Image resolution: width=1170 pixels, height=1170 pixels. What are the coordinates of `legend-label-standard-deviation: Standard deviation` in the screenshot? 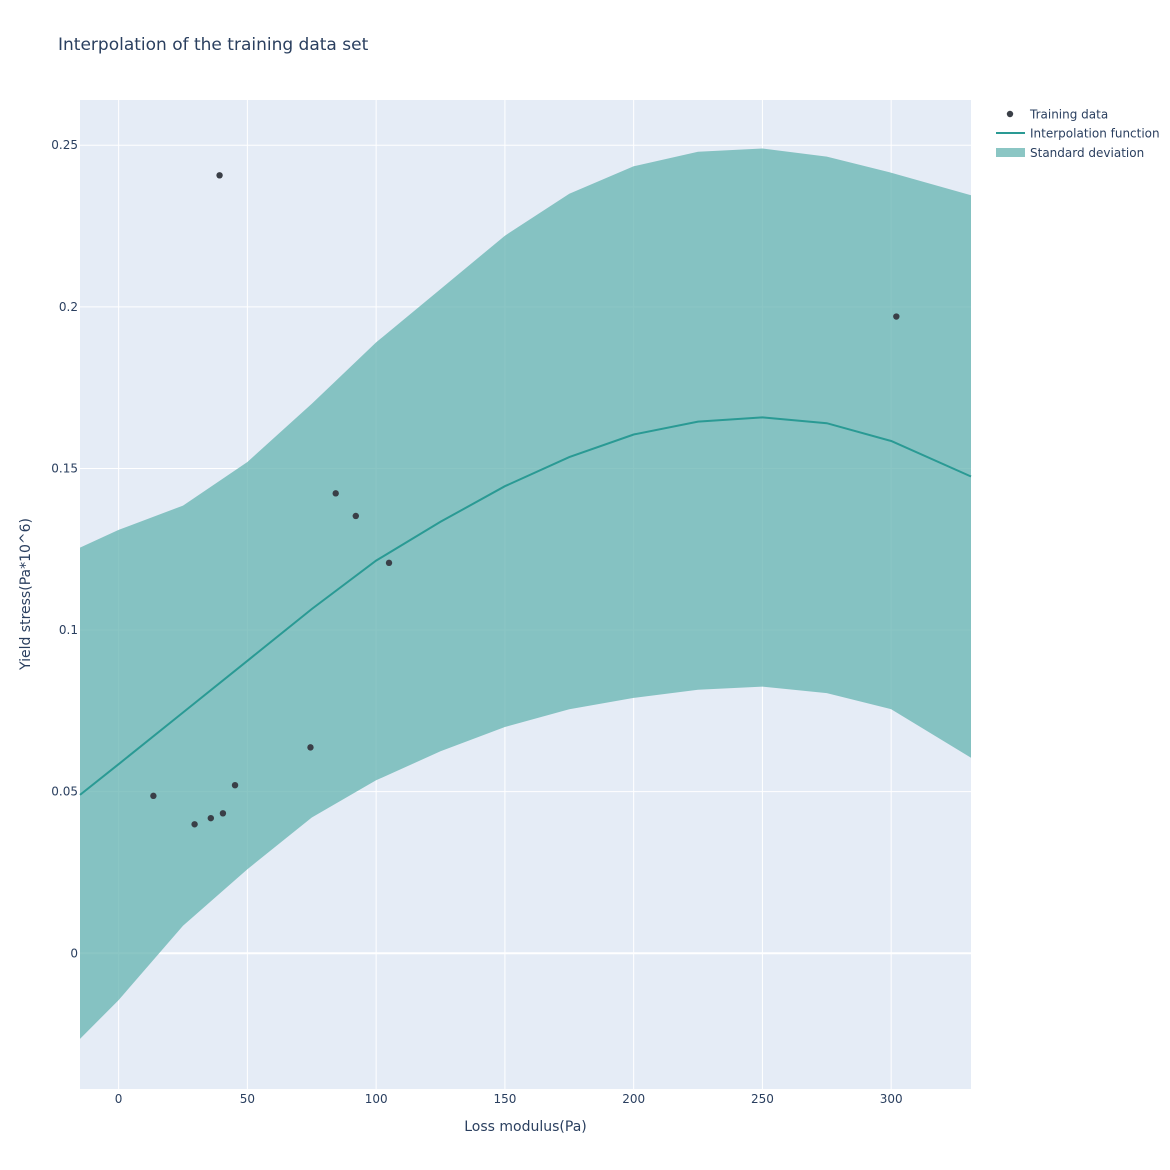 It's located at (1087, 153).